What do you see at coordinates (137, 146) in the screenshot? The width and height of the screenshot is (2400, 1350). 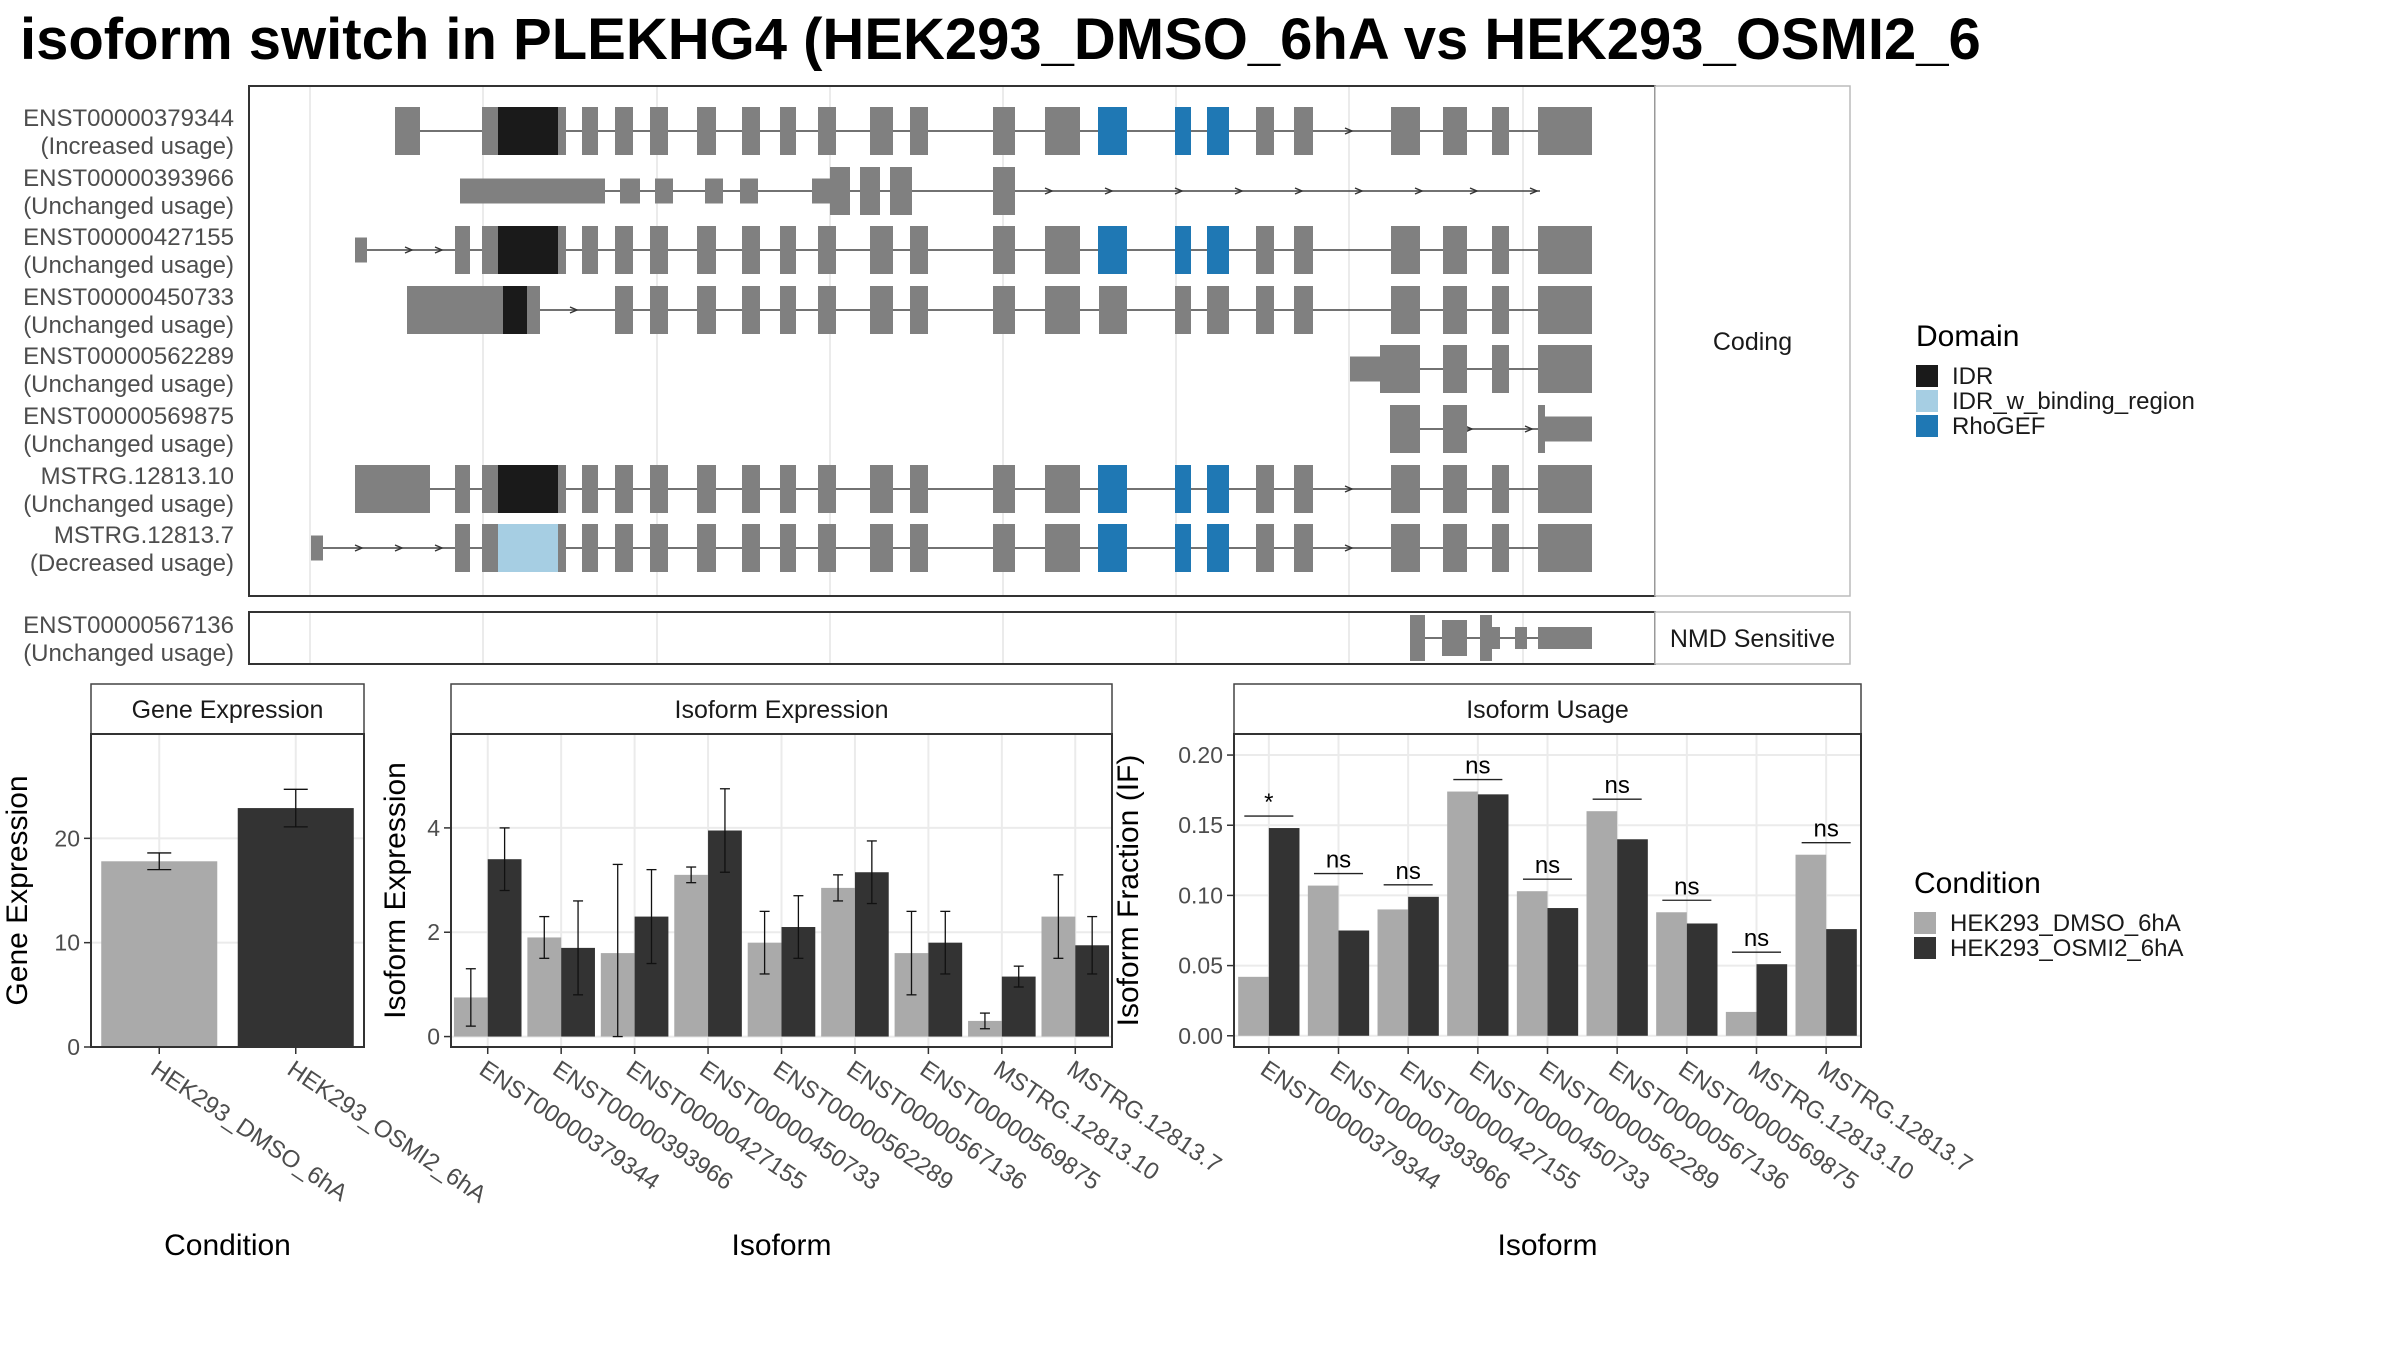 I see `transcript-usage-label: (Increased usage)` at bounding box center [137, 146].